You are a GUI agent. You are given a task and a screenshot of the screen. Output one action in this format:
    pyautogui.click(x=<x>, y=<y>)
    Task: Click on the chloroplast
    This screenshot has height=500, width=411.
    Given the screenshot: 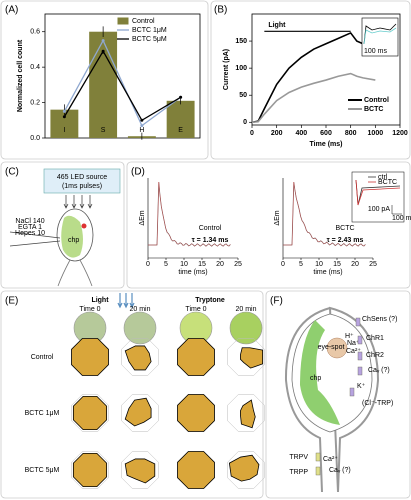 What is the action you would take?
    pyautogui.click(x=72, y=236)
    